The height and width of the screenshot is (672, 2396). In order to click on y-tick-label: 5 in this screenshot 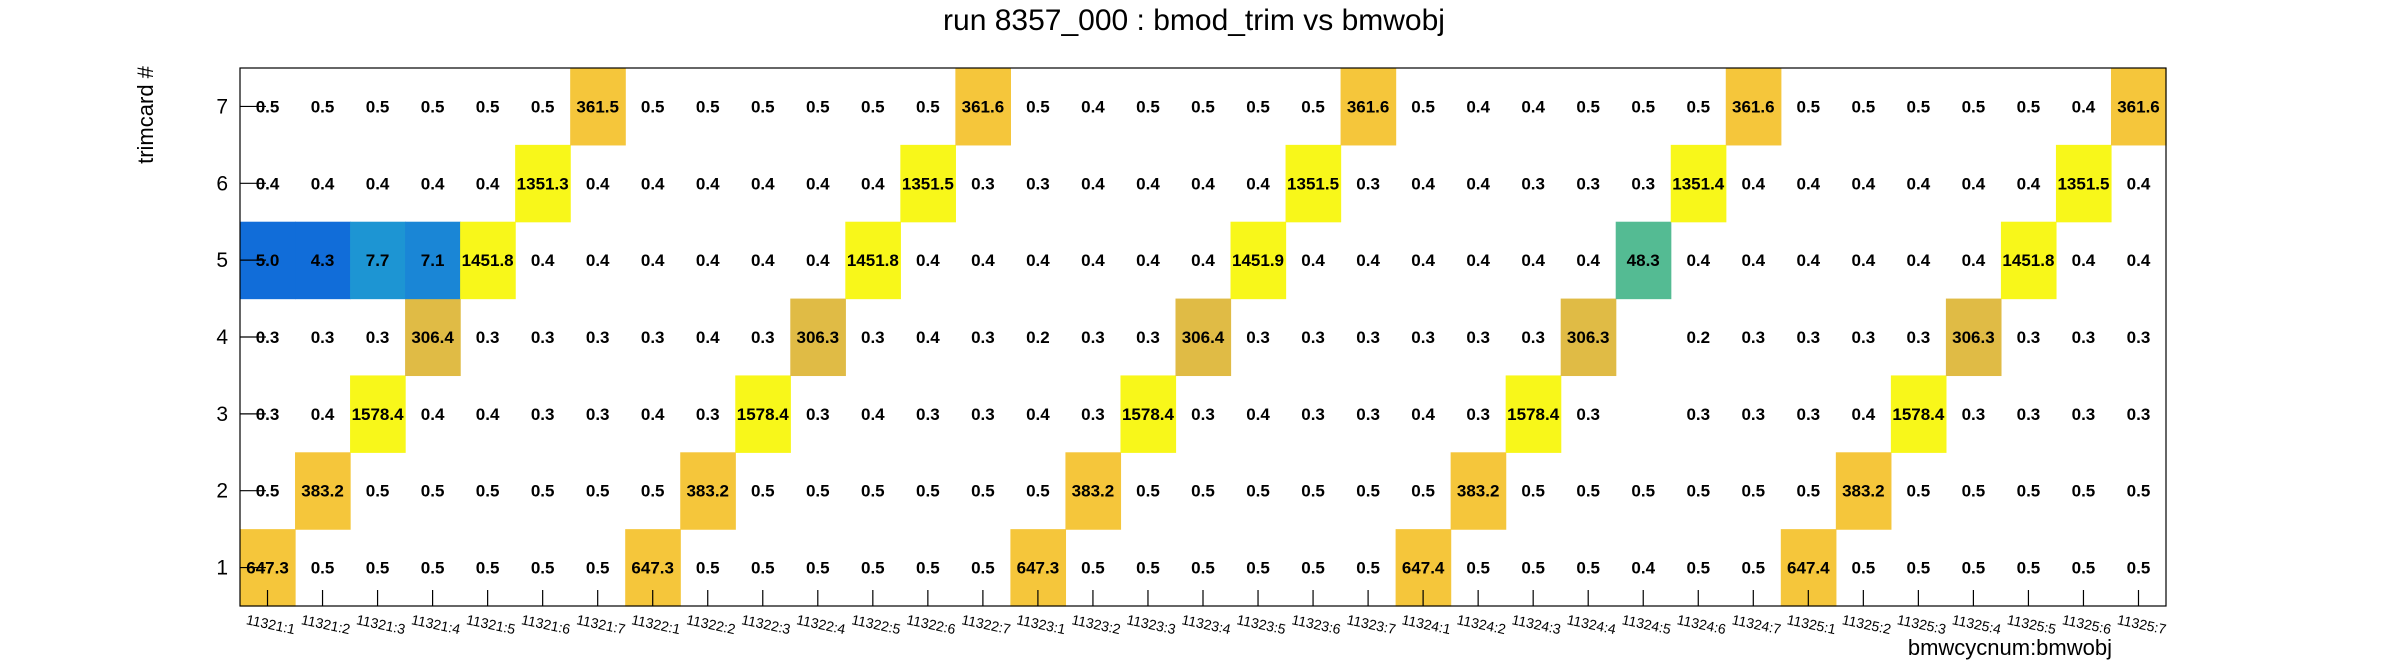, I will do `click(222, 260)`.